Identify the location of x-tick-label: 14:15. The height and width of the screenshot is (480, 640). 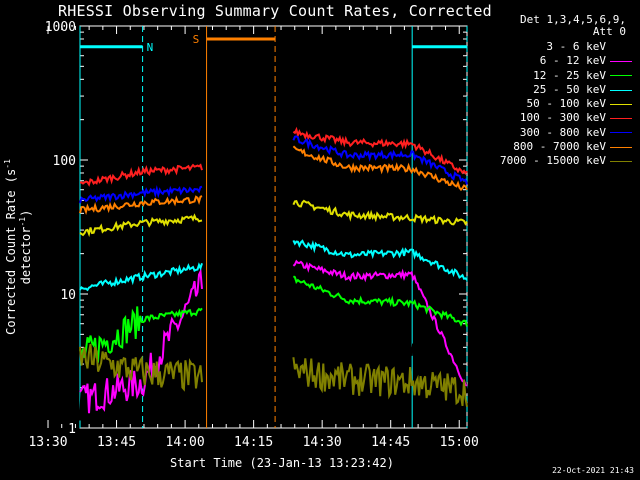
(253, 442).